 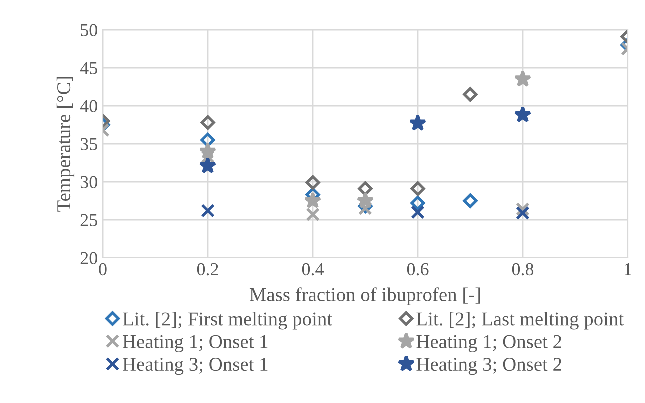 I want to click on legend-label: Heating 3; Onset 2, so click(x=489, y=367).